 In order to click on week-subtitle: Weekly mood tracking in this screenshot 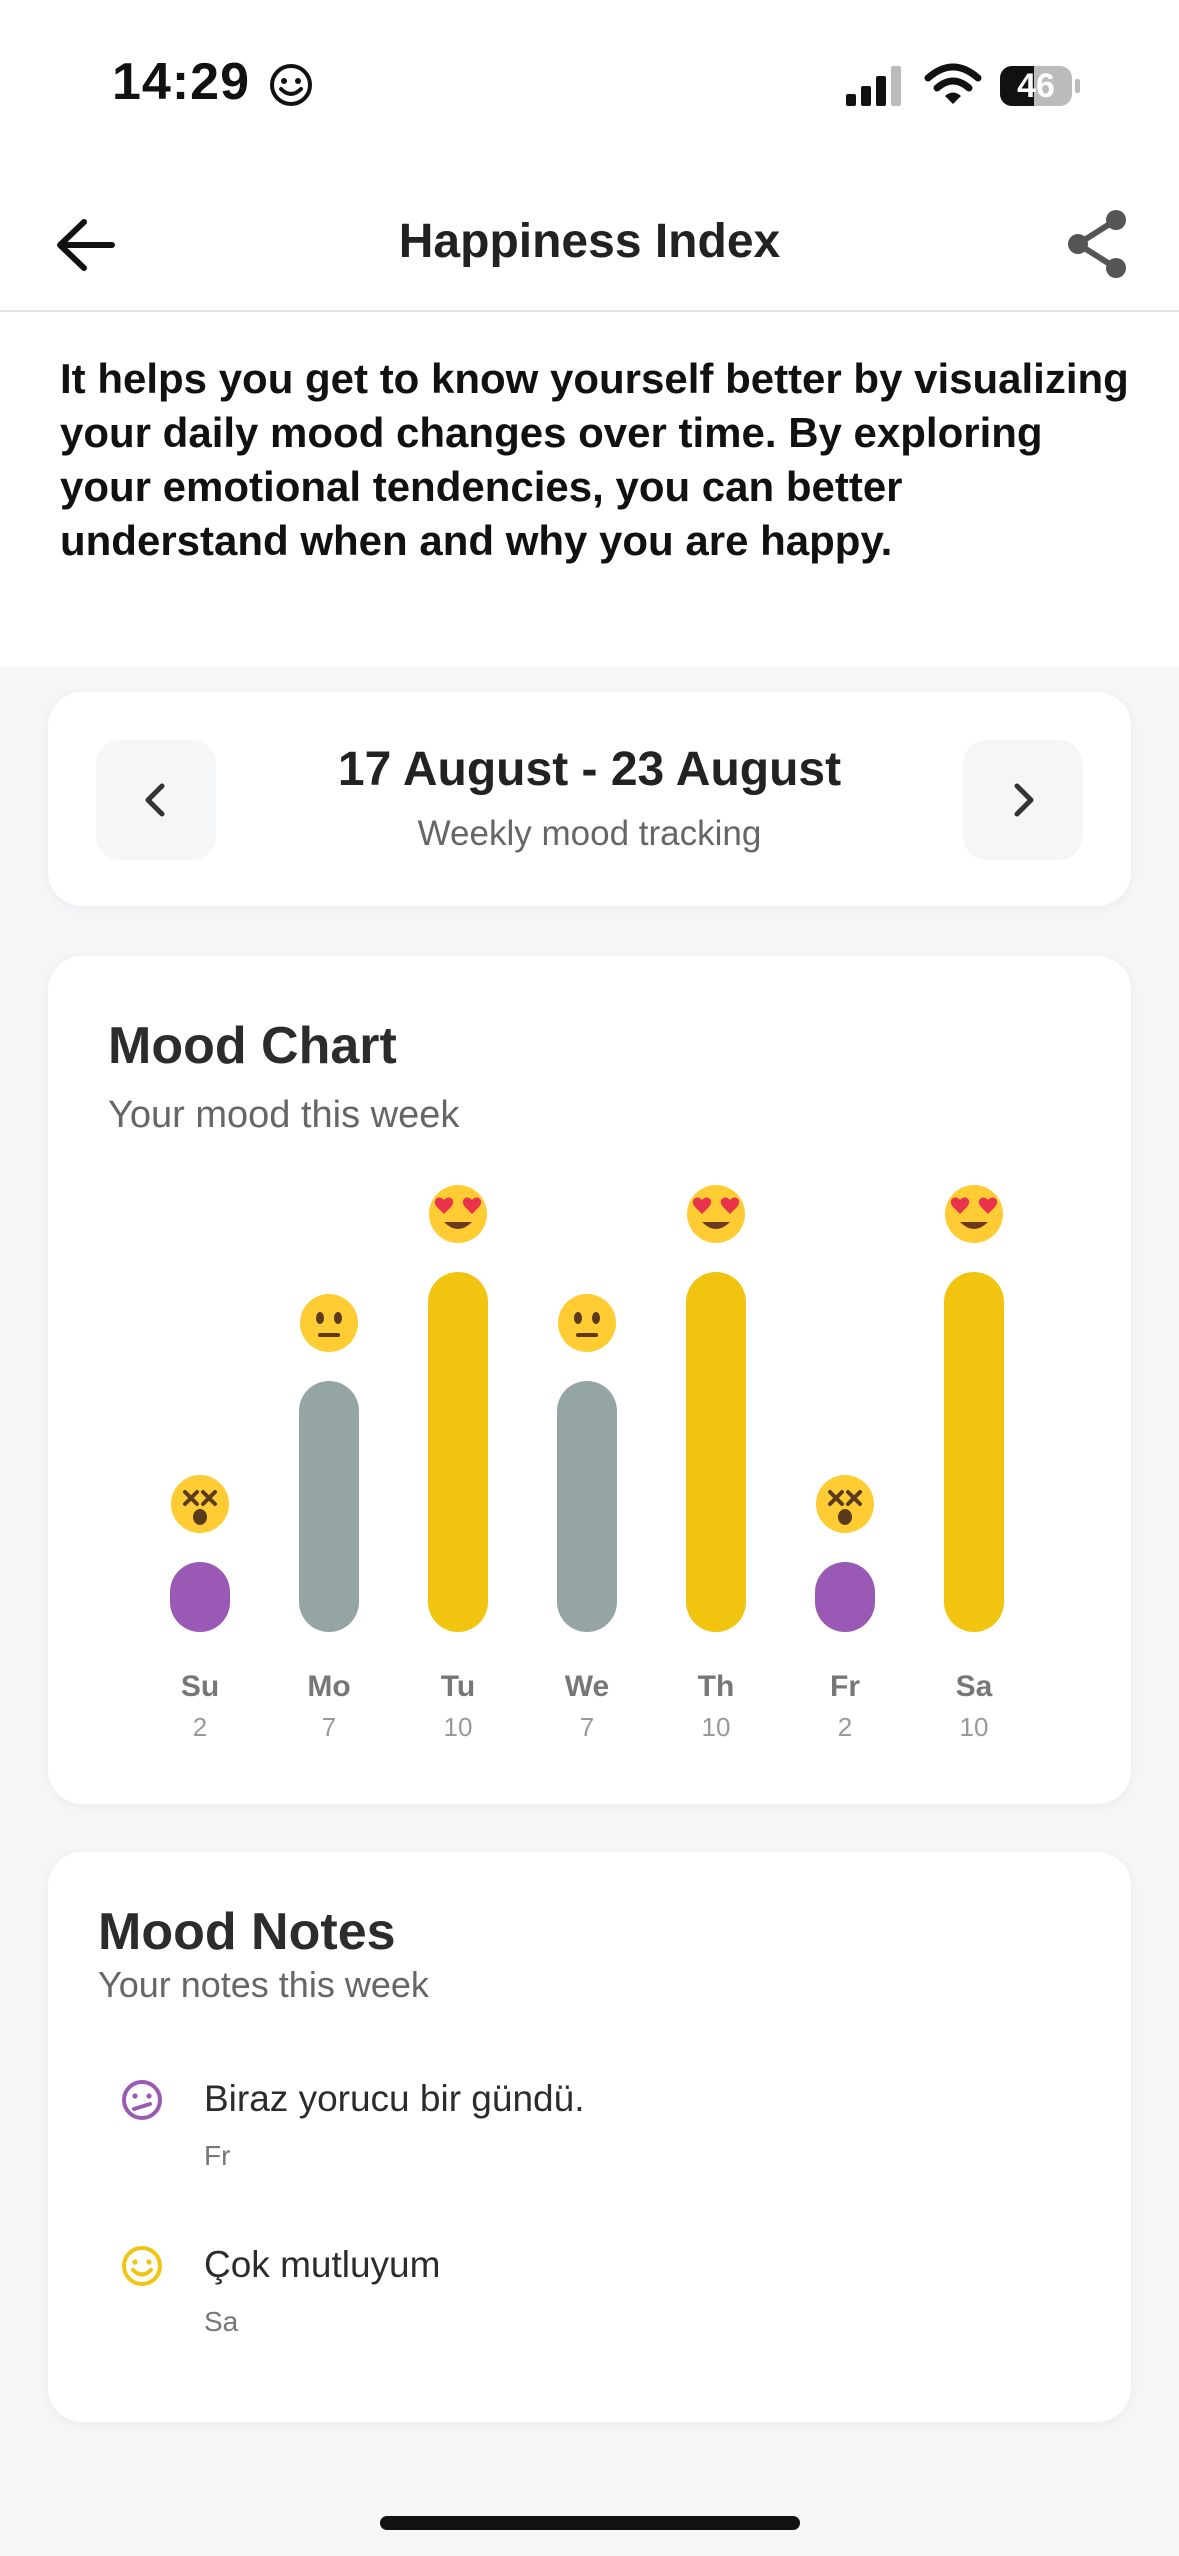, I will do `click(589, 833)`.